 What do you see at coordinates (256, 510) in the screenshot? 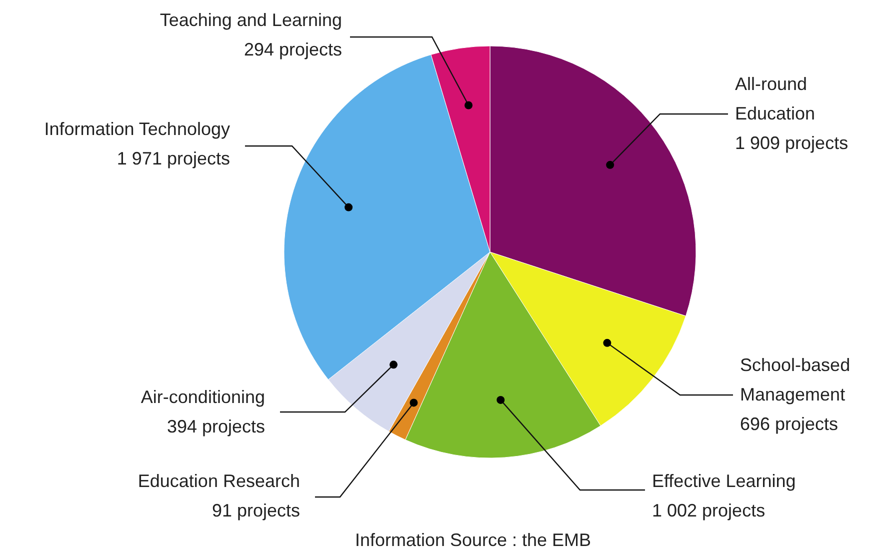
I see `data-label: 91 projects` at bounding box center [256, 510].